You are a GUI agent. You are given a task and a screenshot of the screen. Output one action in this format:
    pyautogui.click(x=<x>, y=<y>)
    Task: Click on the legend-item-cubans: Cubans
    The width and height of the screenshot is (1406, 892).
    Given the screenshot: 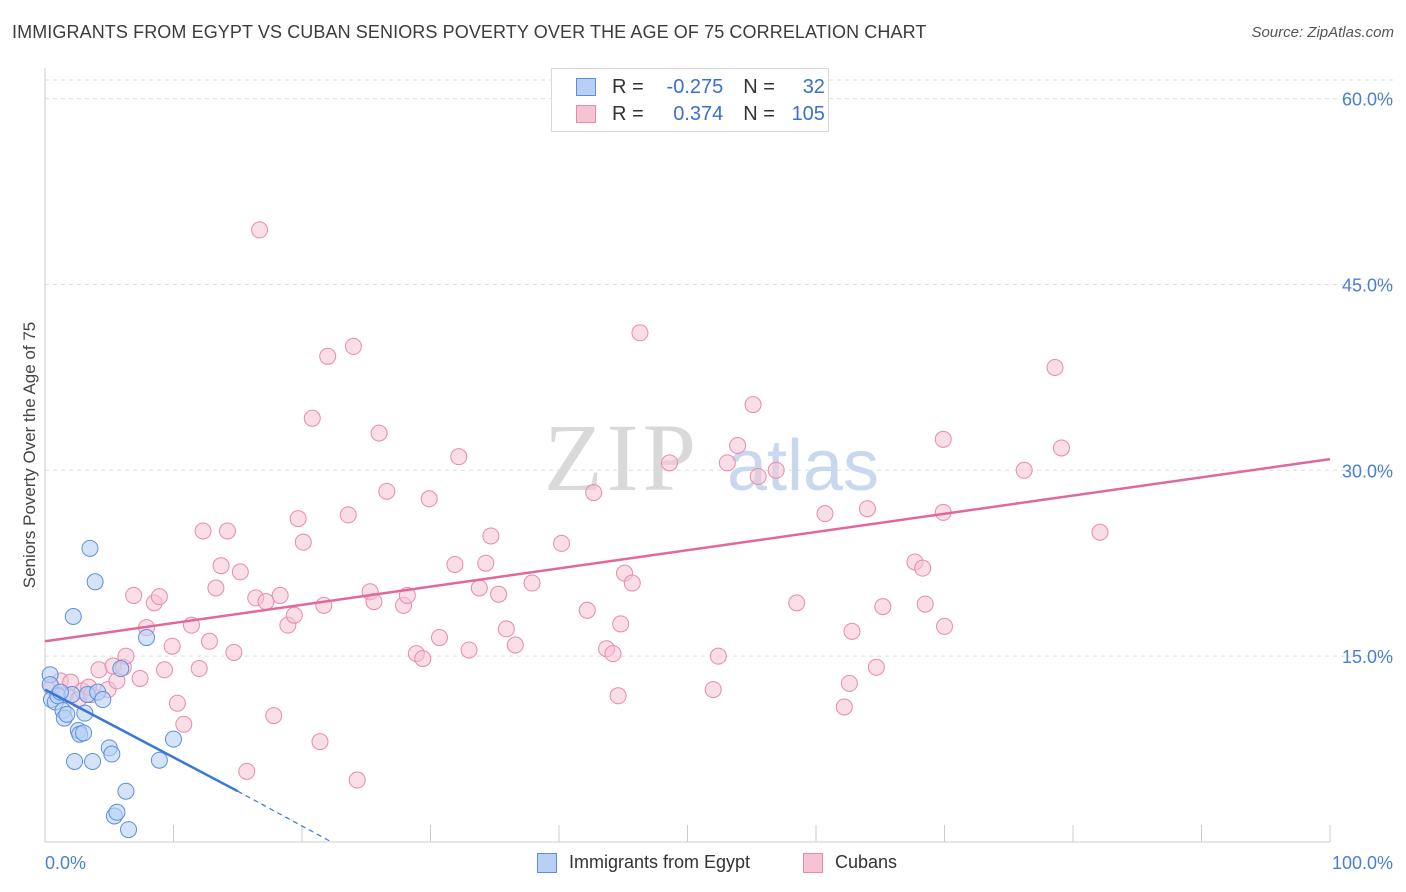 What is the action you would take?
    pyautogui.click(x=850, y=862)
    